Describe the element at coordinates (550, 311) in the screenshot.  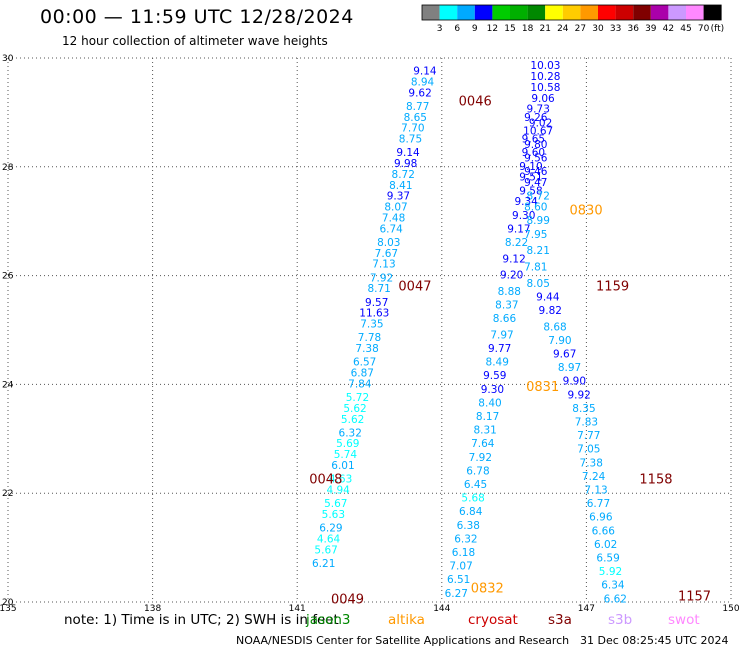
I see `wave-height-point: 9.82` at that location.